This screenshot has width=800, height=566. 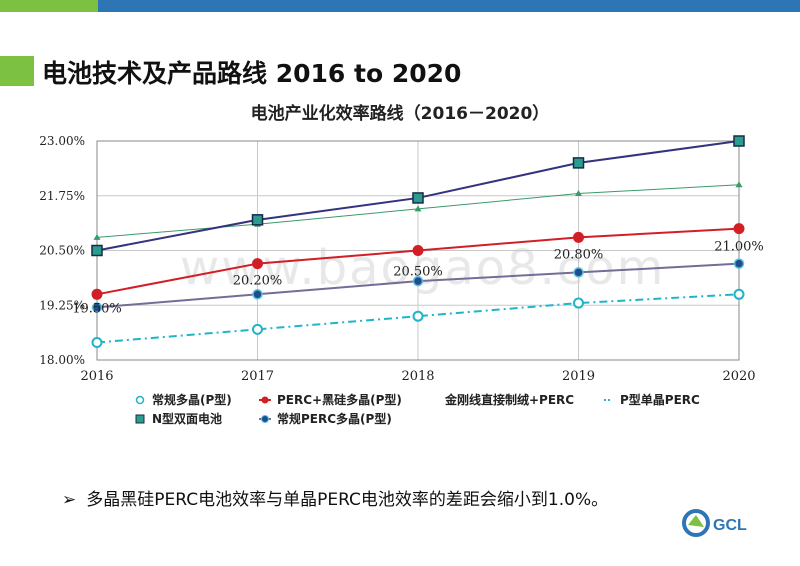 What do you see at coordinates (339, 399) in the screenshot?
I see `legend-label: PERC+黑硅多晶(P型)` at bounding box center [339, 399].